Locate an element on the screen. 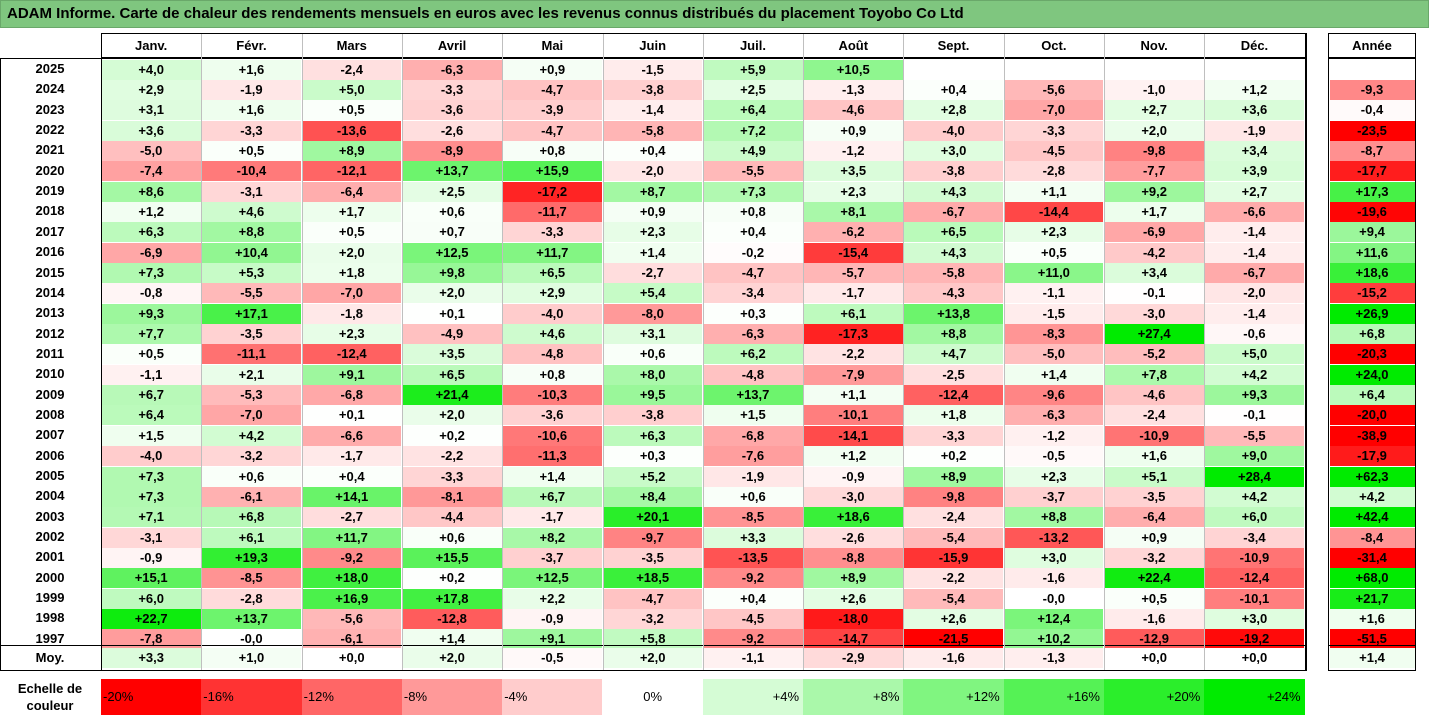  heatmap-cell: -5,8 is located at coordinates (953, 273).